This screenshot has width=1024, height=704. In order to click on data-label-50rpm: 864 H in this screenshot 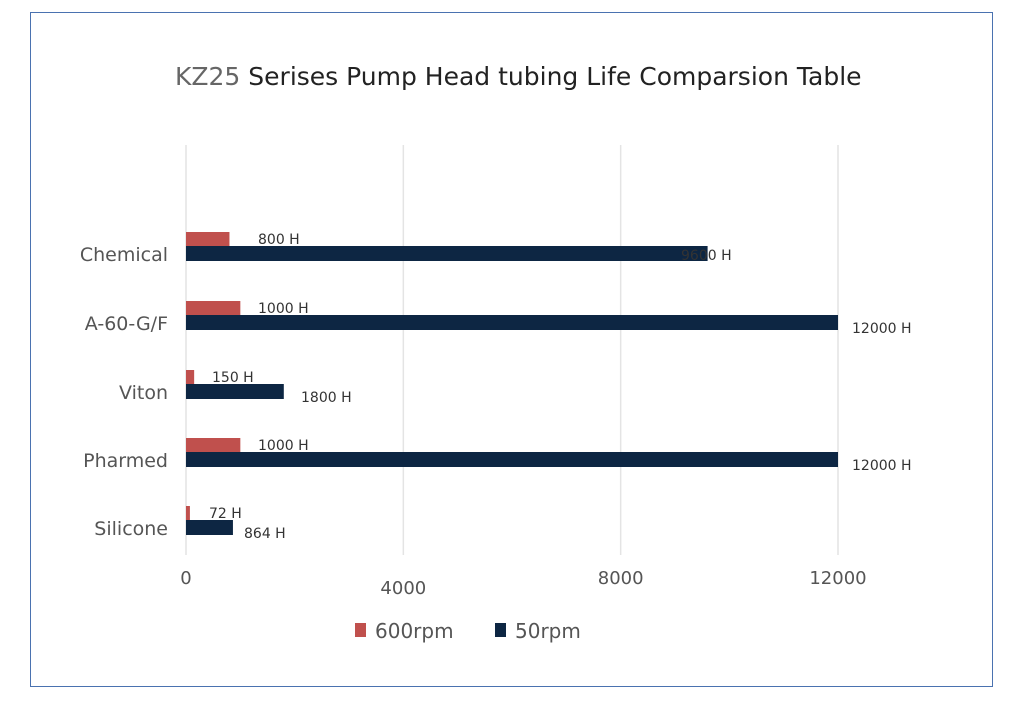, I will do `click(265, 534)`.